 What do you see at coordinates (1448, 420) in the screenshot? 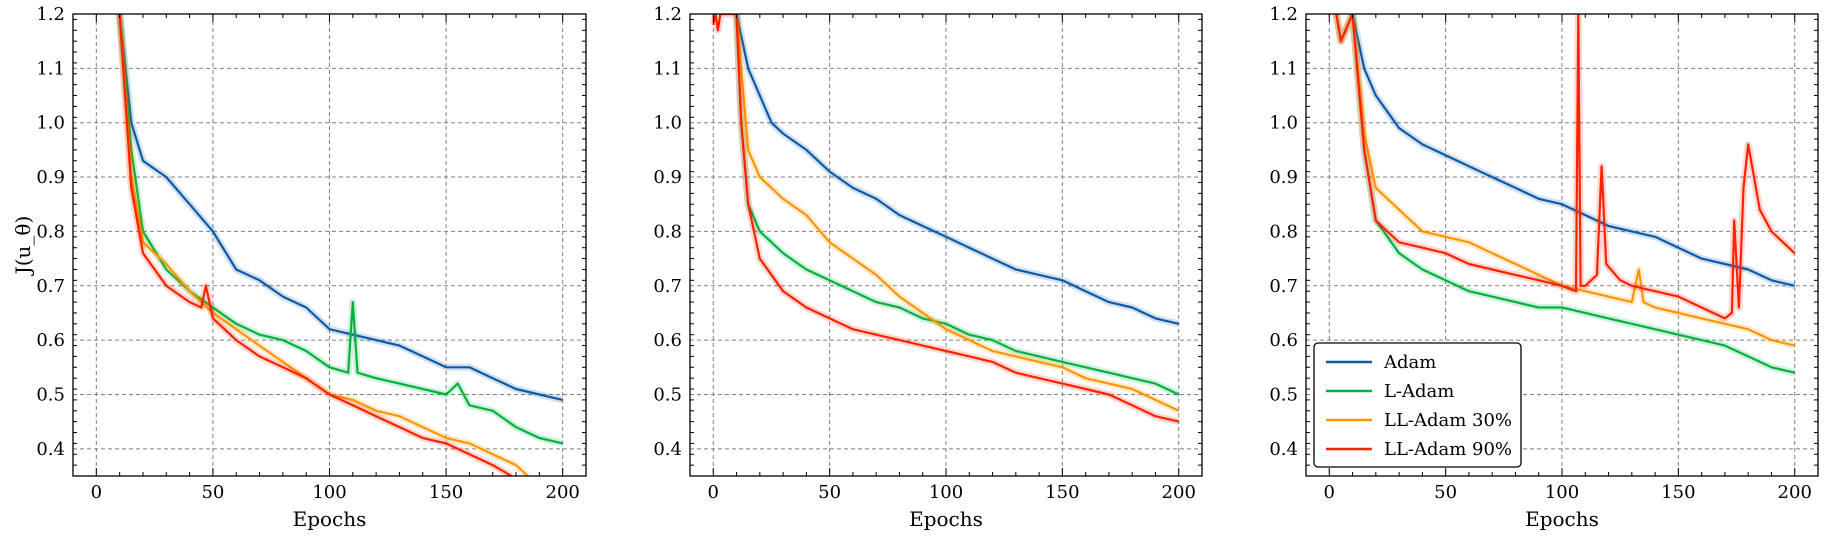
I see `legend-label: LL-Adam 30%` at bounding box center [1448, 420].